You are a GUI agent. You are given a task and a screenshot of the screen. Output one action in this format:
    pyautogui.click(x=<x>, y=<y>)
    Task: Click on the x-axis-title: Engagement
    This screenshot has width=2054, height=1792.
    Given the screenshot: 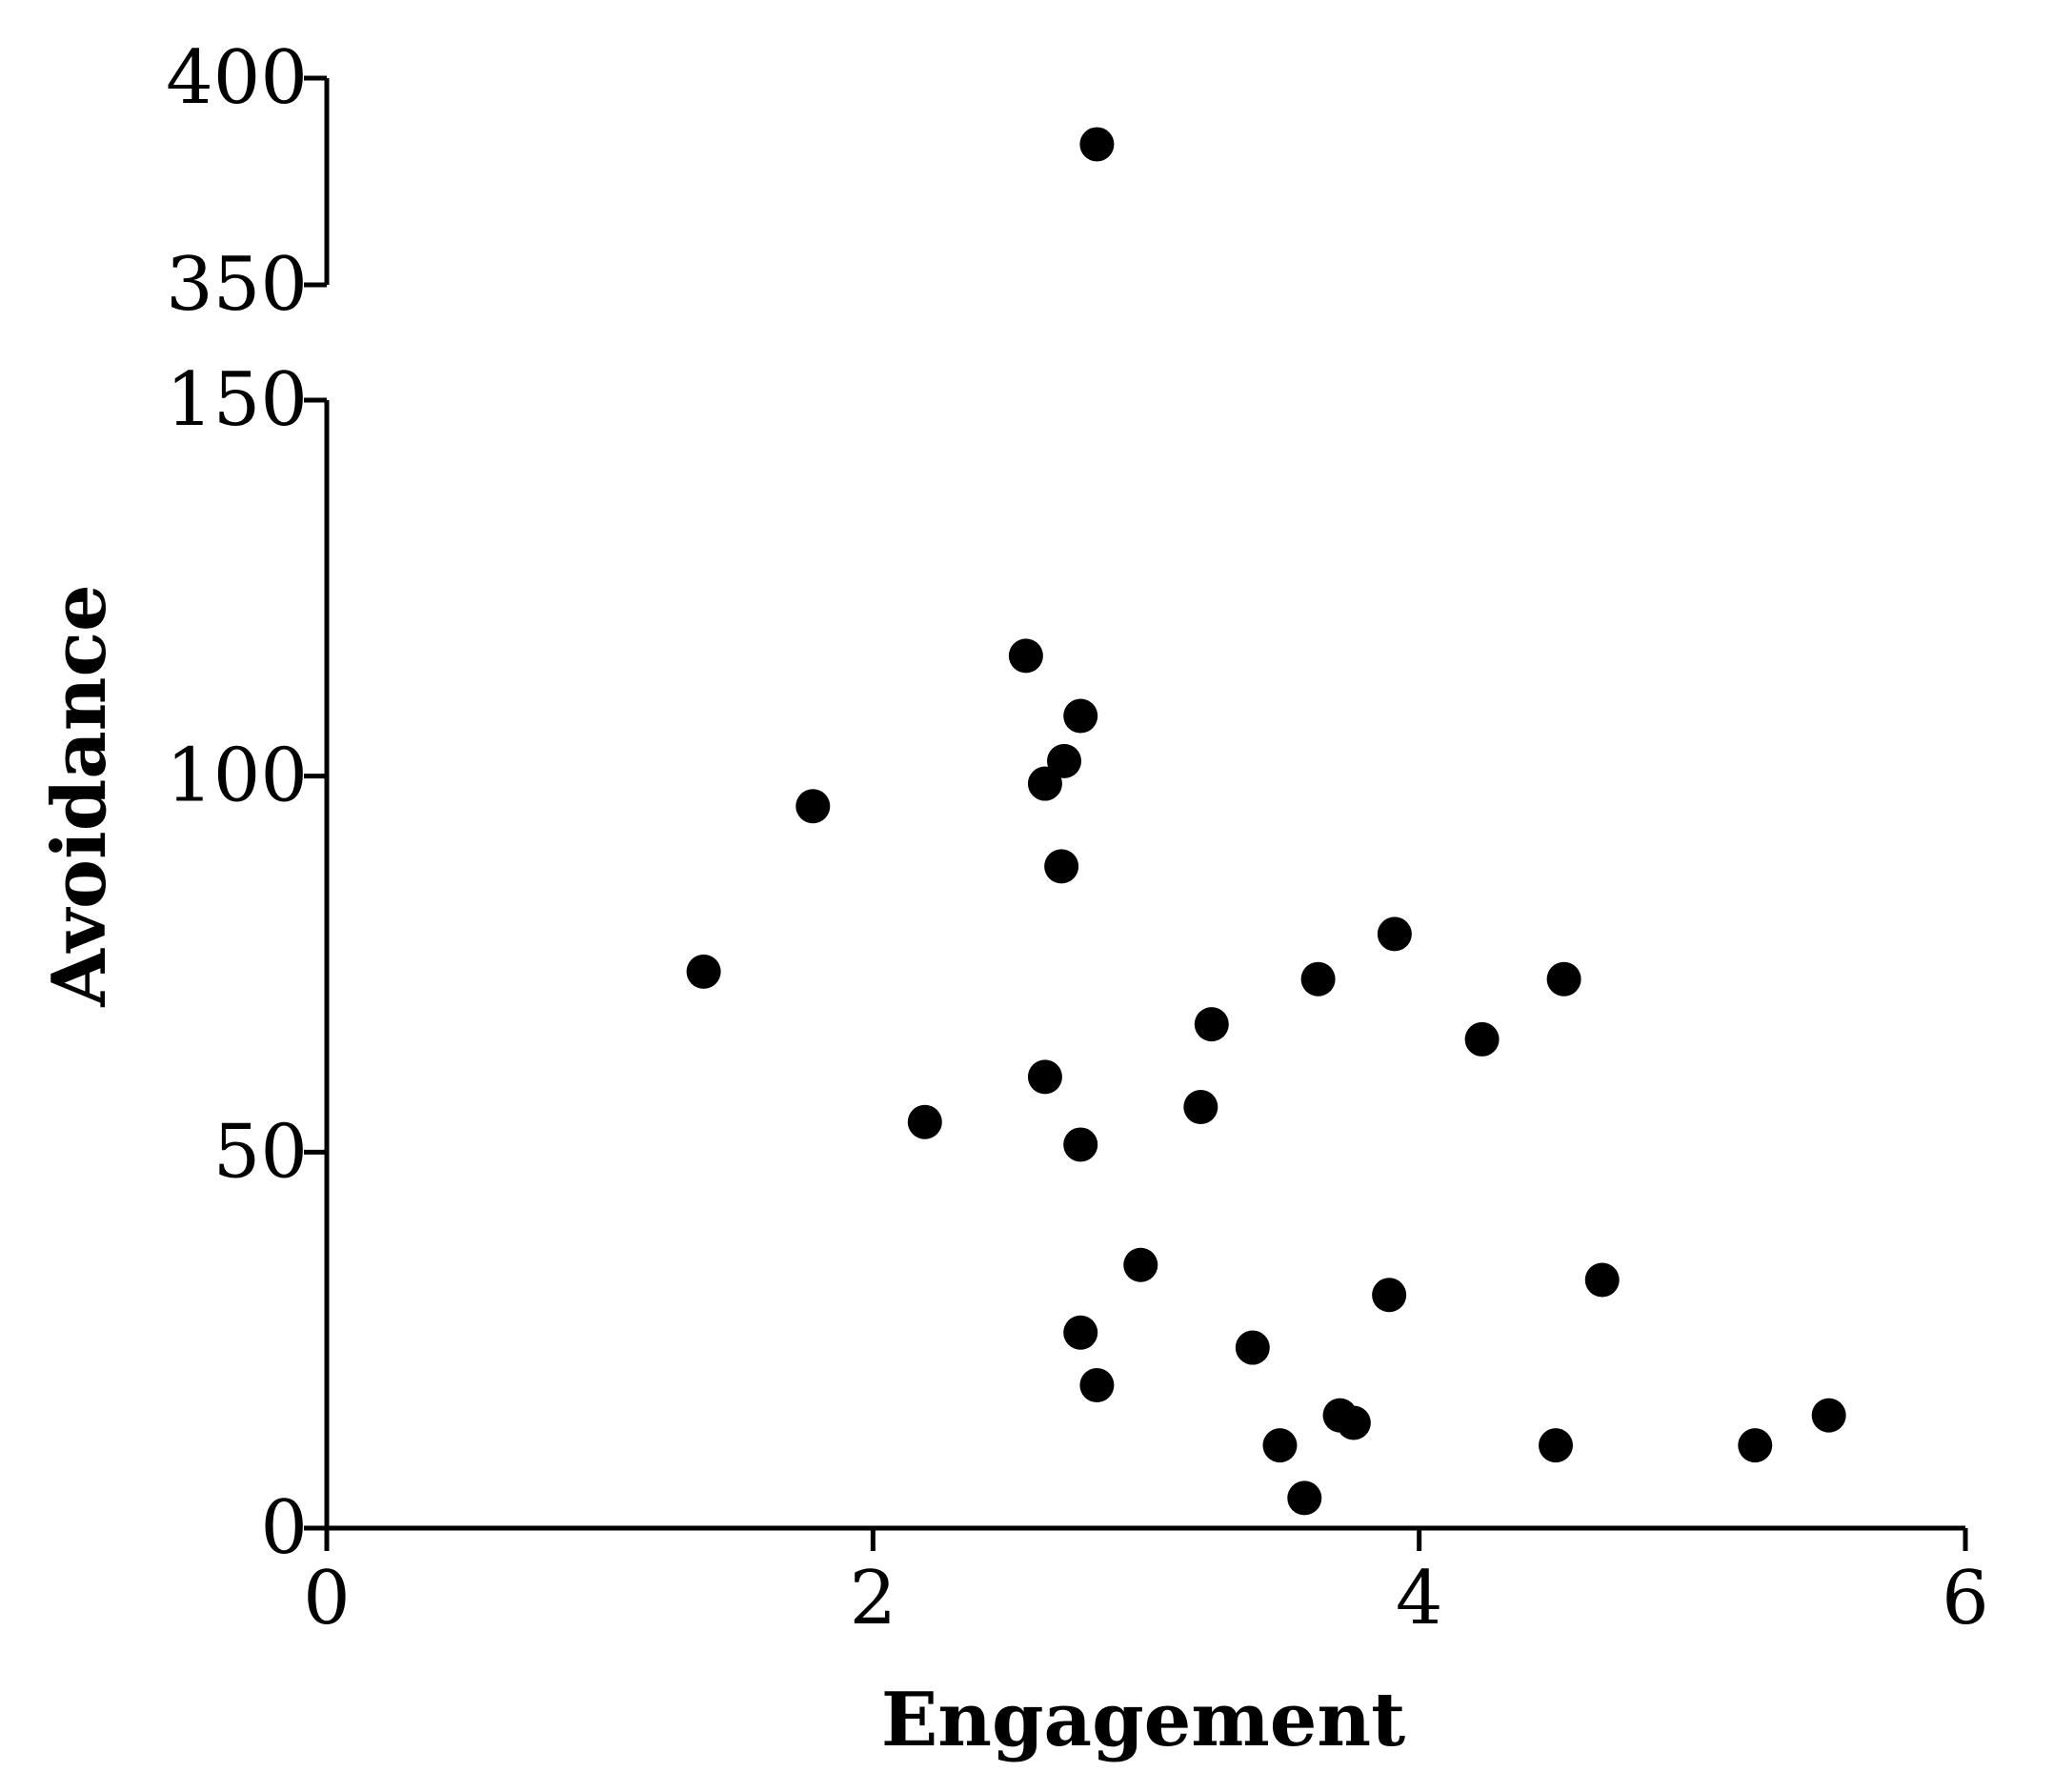 What is the action you would take?
    pyautogui.click(x=1143, y=1720)
    